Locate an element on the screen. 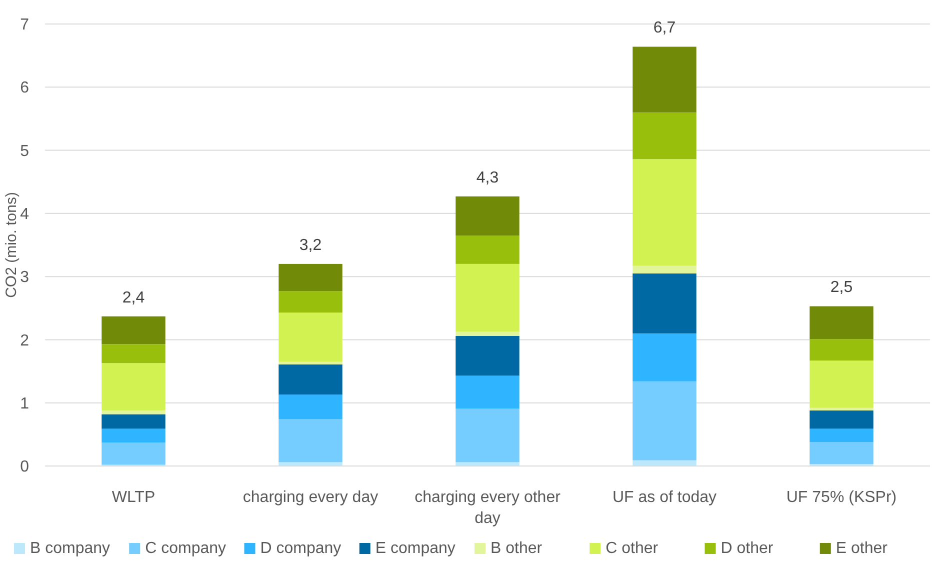  y-tick-label: 3 is located at coordinates (25, 277).